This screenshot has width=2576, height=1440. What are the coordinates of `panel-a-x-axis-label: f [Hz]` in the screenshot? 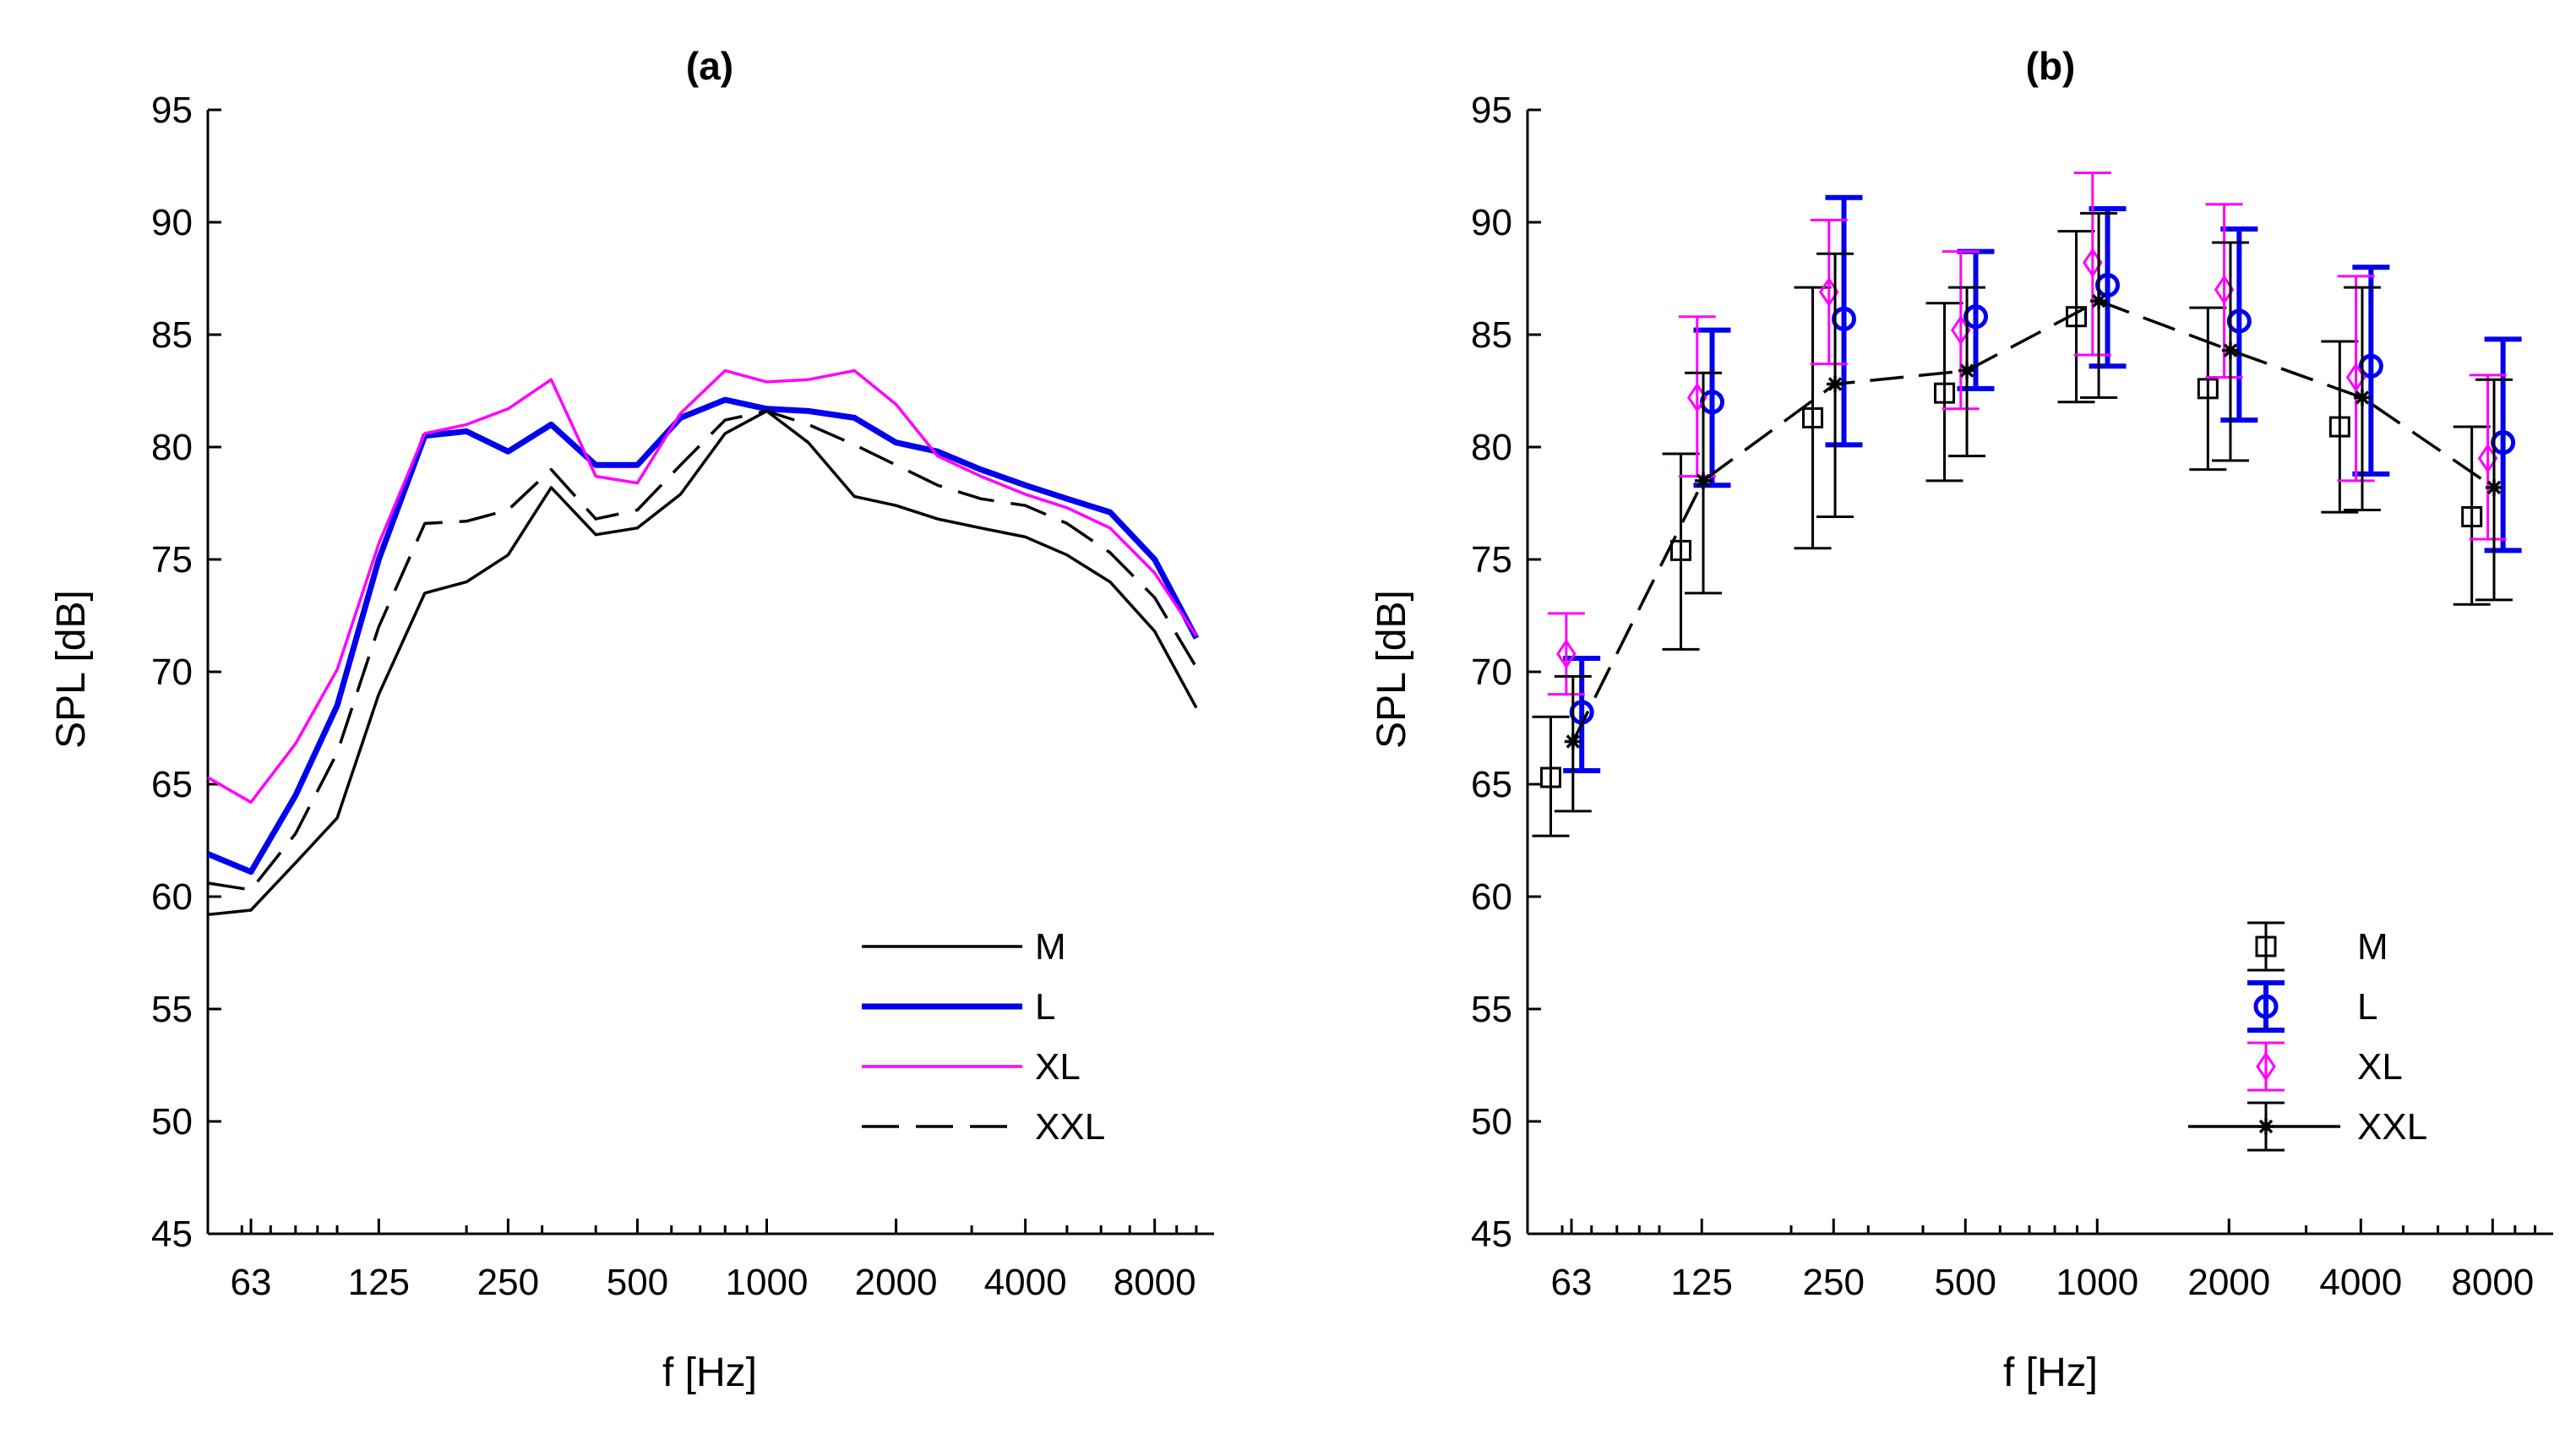 It's located at (709, 1372).